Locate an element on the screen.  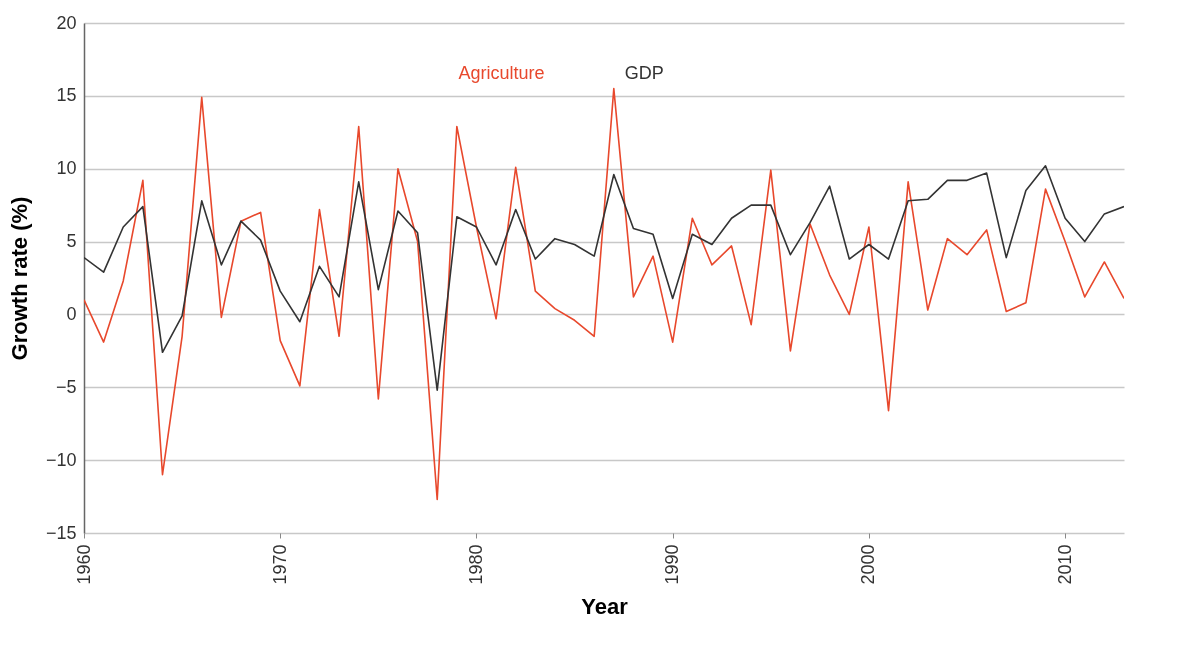
y-tick-label: 10 is located at coordinates (66, 168).